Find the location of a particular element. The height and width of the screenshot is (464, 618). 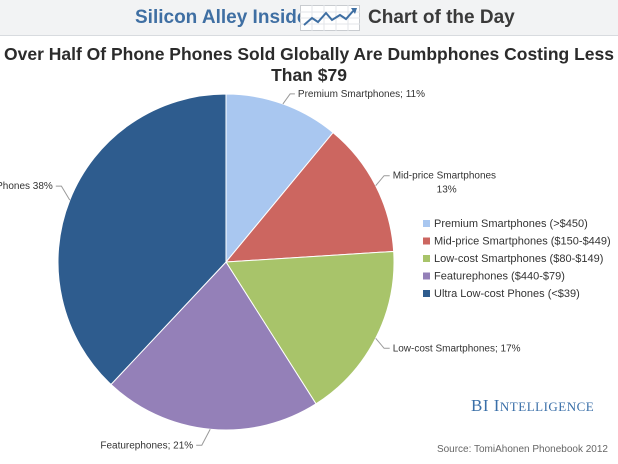

legend-label-featurephones: Featurephones ($440-$79) is located at coordinates (499, 277).